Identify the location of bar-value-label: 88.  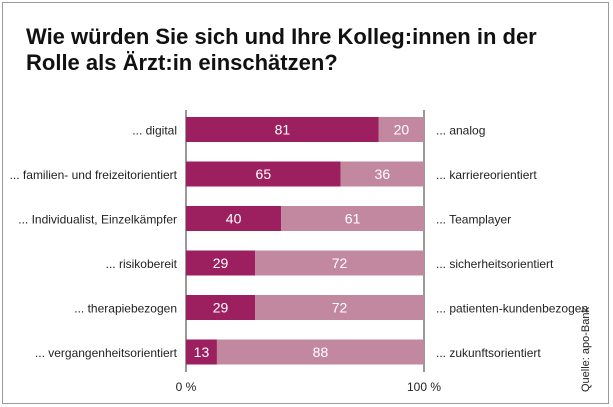
(321, 352).